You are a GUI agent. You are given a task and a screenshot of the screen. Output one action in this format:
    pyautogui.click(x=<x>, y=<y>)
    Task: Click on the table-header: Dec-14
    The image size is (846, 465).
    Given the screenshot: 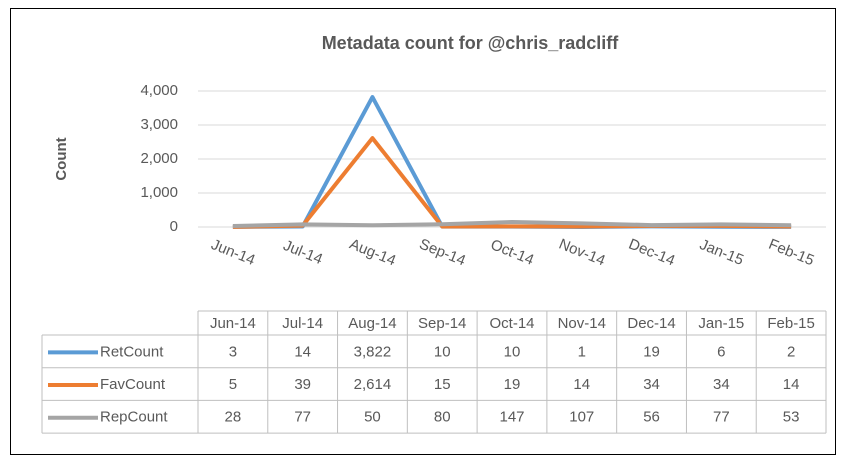 What is the action you would take?
    pyautogui.click(x=651, y=323)
    